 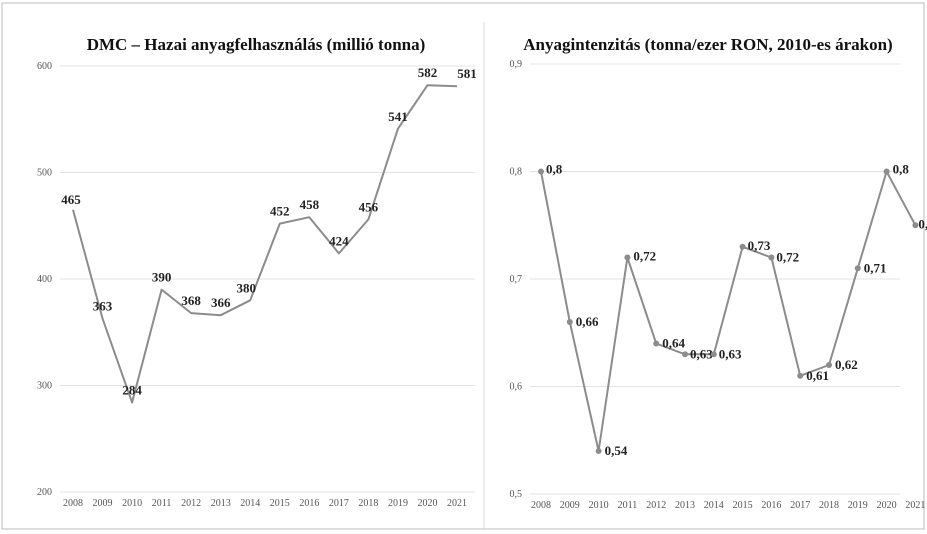 What do you see at coordinates (516, 494) in the screenshot?
I see `y-tick-label: 0,5` at bounding box center [516, 494].